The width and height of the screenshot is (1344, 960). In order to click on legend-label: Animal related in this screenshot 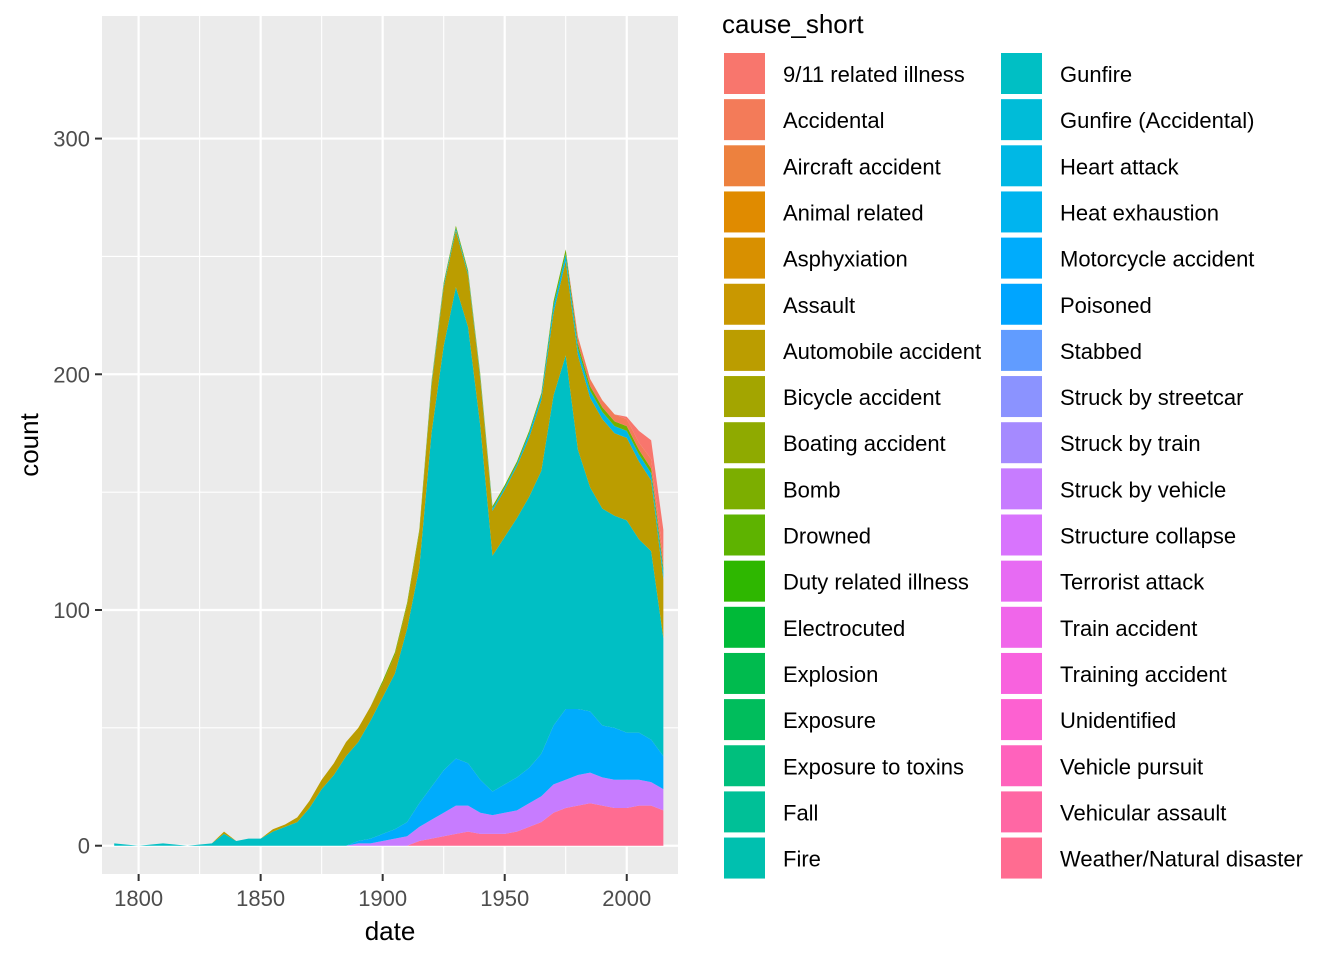, I will do `click(853, 212)`.